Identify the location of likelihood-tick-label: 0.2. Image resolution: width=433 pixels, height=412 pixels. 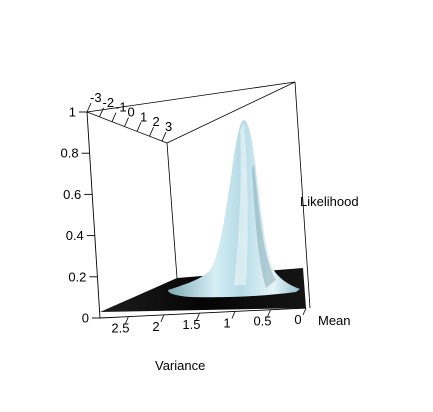
(77, 276).